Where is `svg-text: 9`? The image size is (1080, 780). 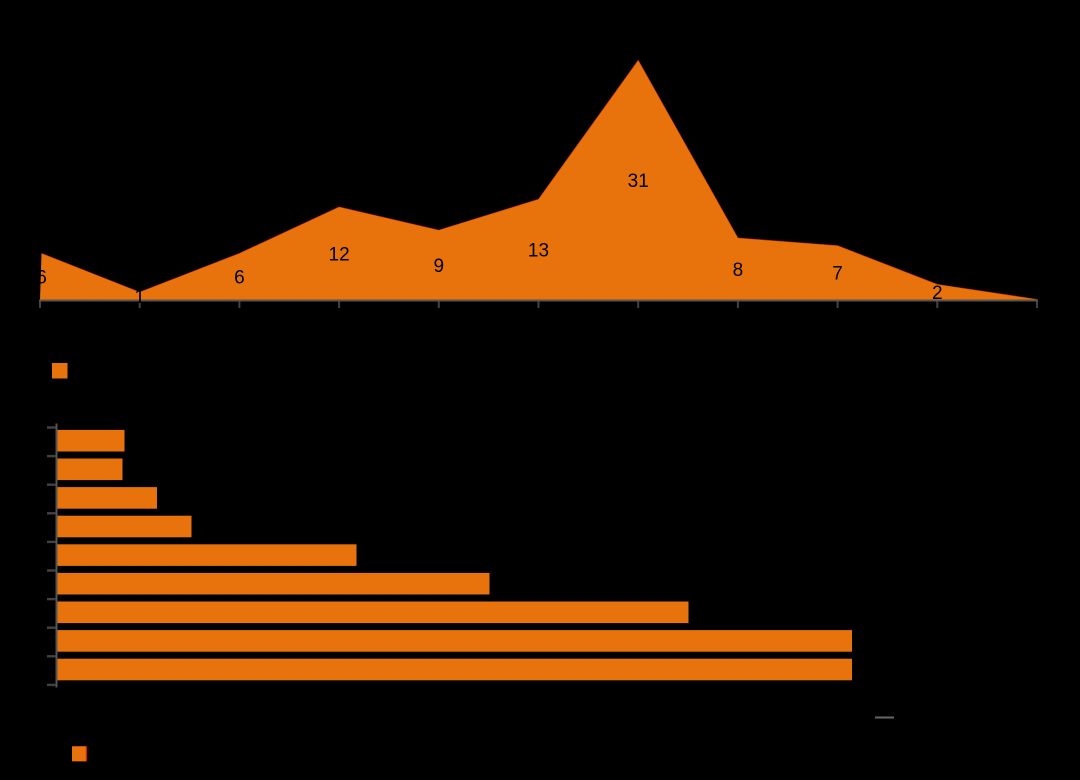 svg-text: 9 is located at coordinates (439, 266).